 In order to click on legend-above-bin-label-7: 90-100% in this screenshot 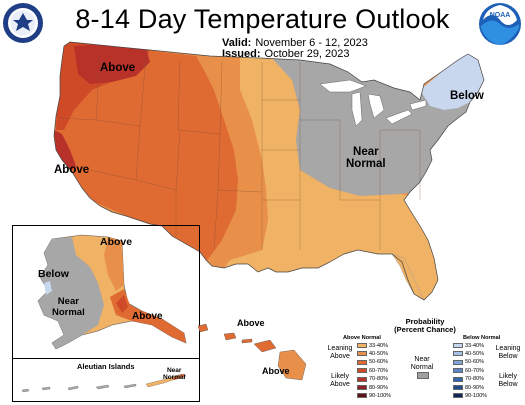, I will do `click(380, 395)`.